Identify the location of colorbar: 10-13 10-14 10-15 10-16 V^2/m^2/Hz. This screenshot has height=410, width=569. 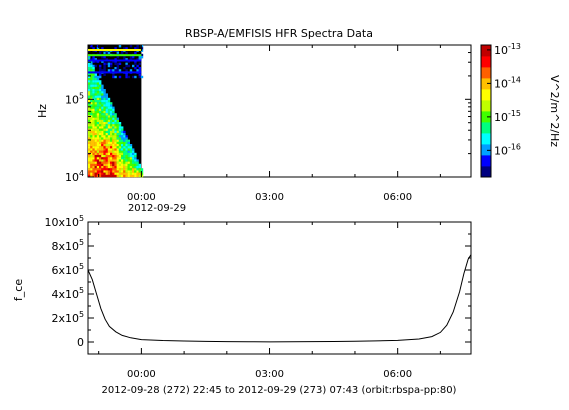
(520, 110).